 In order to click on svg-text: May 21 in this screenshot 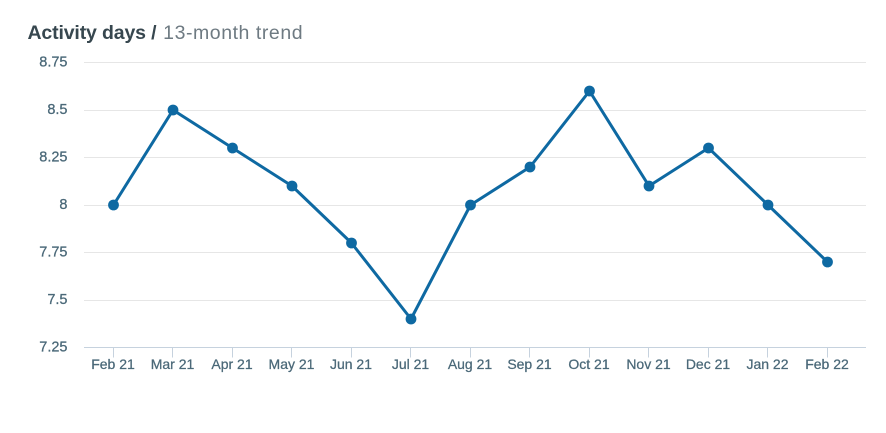, I will do `click(292, 364)`.